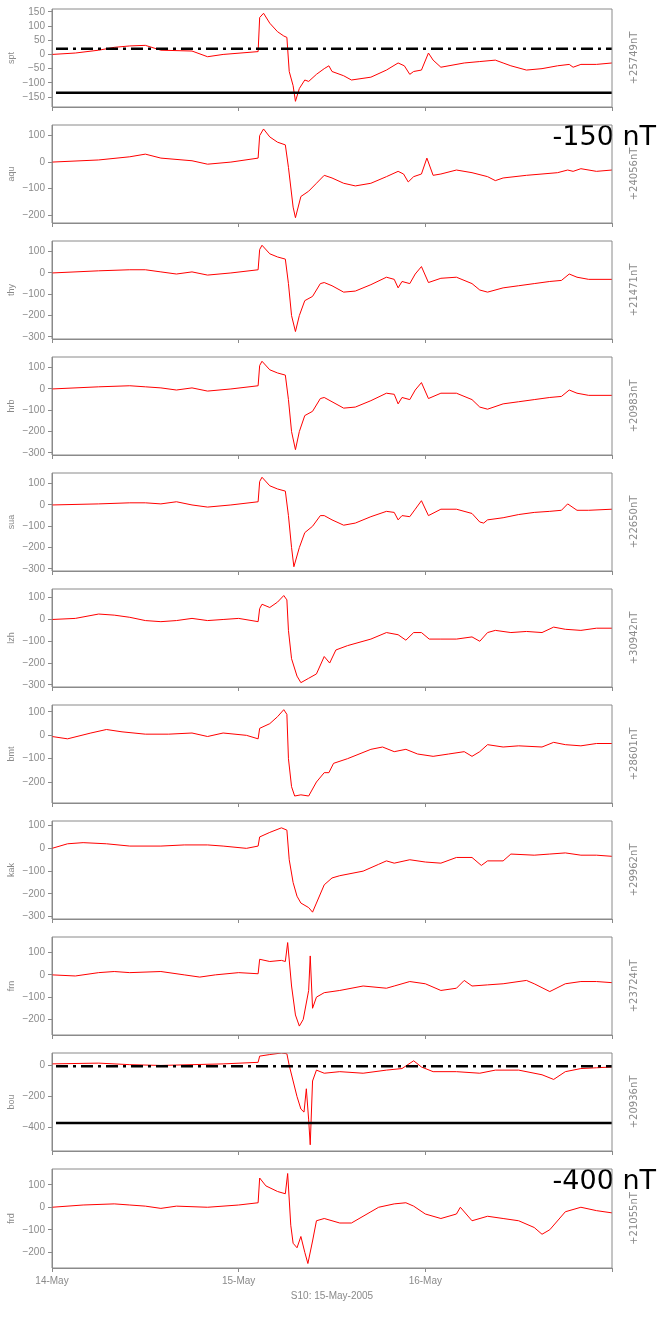  What do you see at coordinates (10, 58) in the screenshot?
I see `y-axis-title: spt` at bounding box center [10, 58].